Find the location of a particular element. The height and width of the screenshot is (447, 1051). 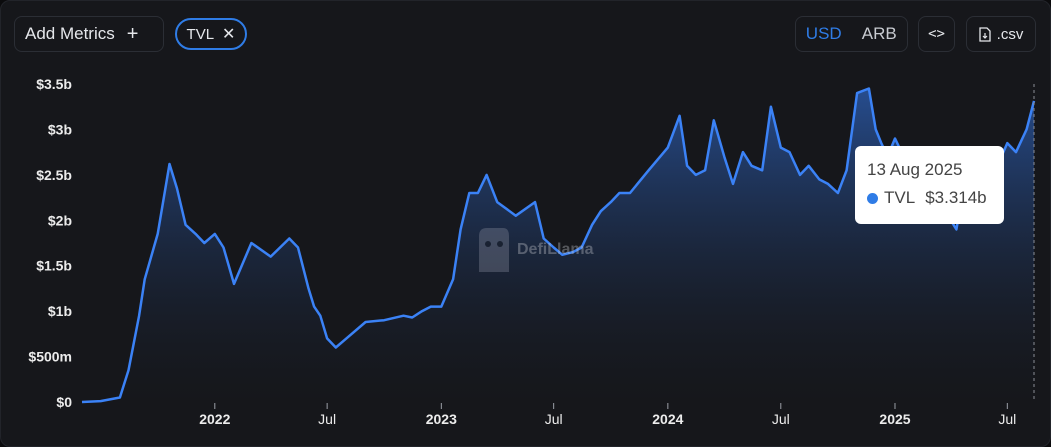

y-tick-label: $1b is located at coordinates (60, 311).